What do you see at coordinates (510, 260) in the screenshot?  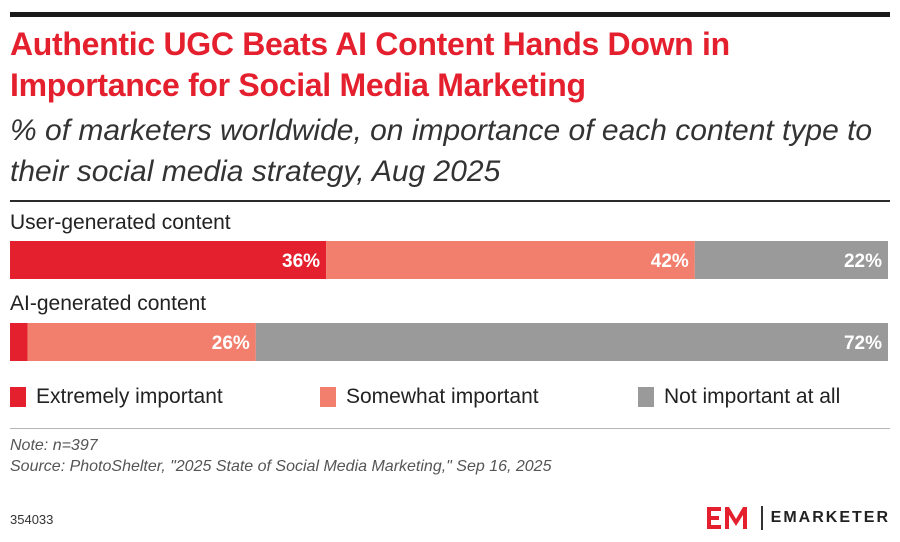 I see `bar-user-generated-content-somewhat-important` at bounding box center [510, 260].